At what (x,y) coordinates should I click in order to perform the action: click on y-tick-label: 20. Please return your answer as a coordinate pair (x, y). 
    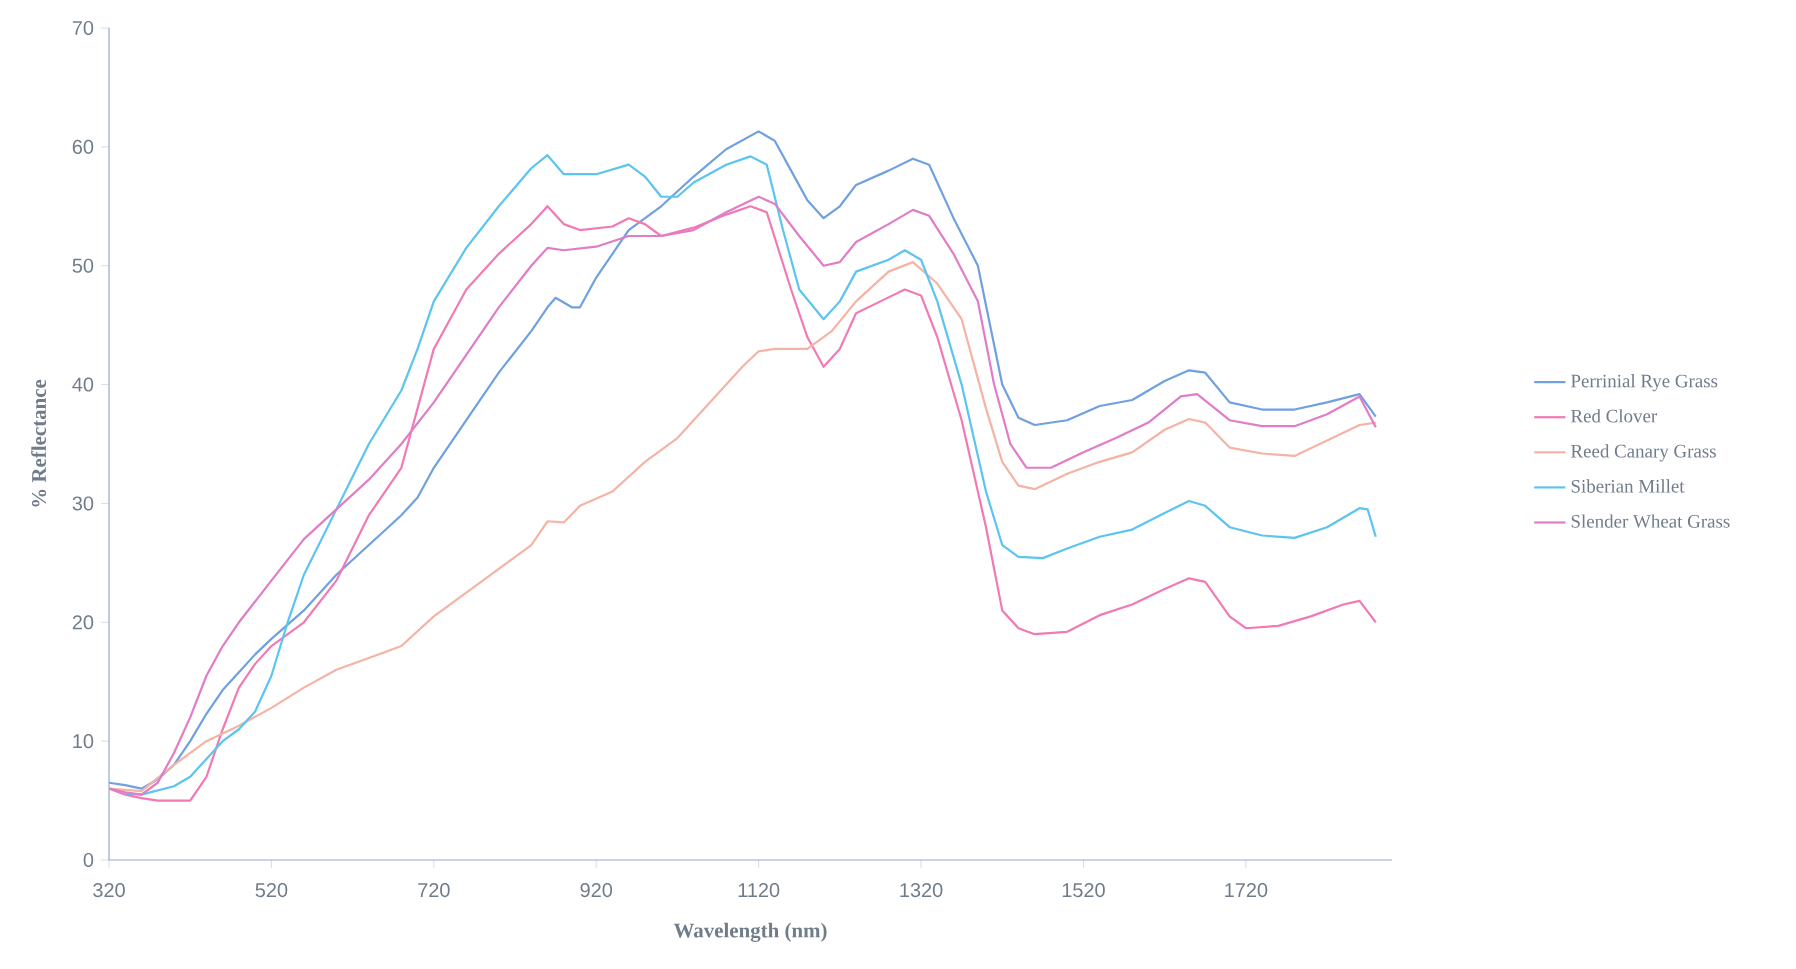
    Looking at the image, I should click on (83, 622).